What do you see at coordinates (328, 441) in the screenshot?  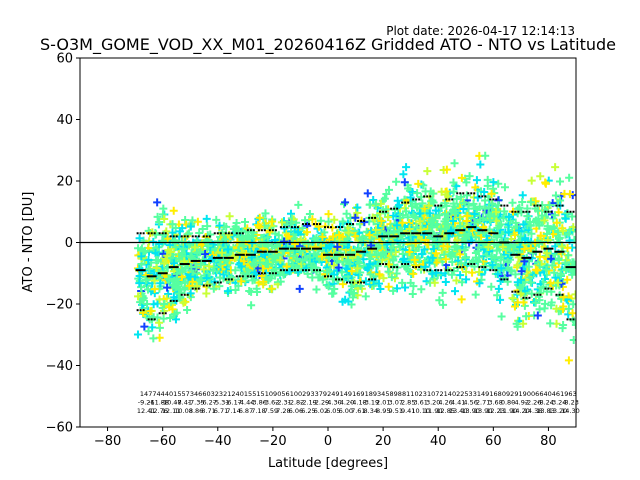 I see `x-tick-label: 0` at bounding box center [328, 441].